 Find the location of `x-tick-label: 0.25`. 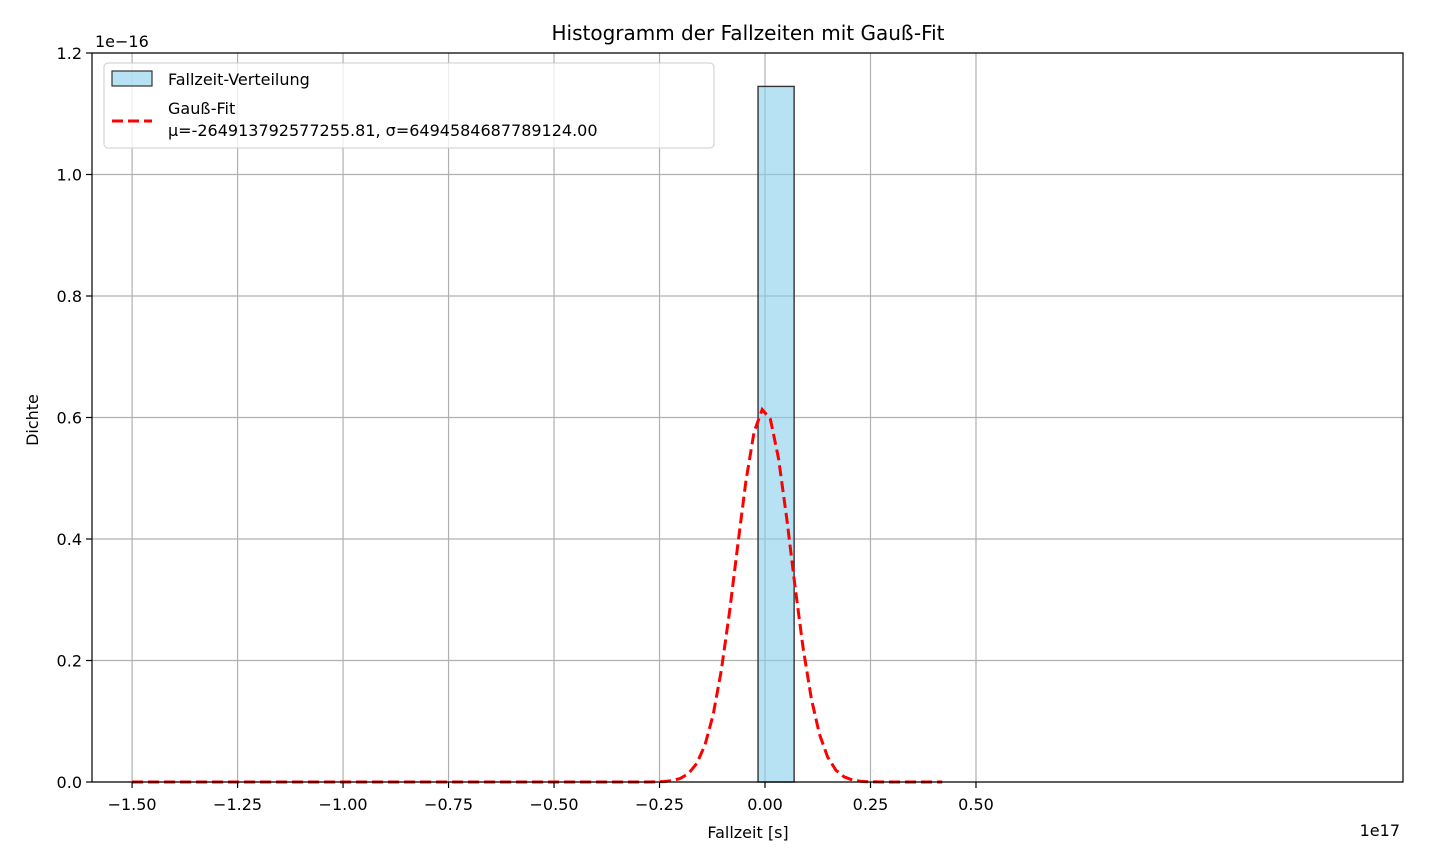

x-tick-label: 0.25 is located at coordinates (871, 804).